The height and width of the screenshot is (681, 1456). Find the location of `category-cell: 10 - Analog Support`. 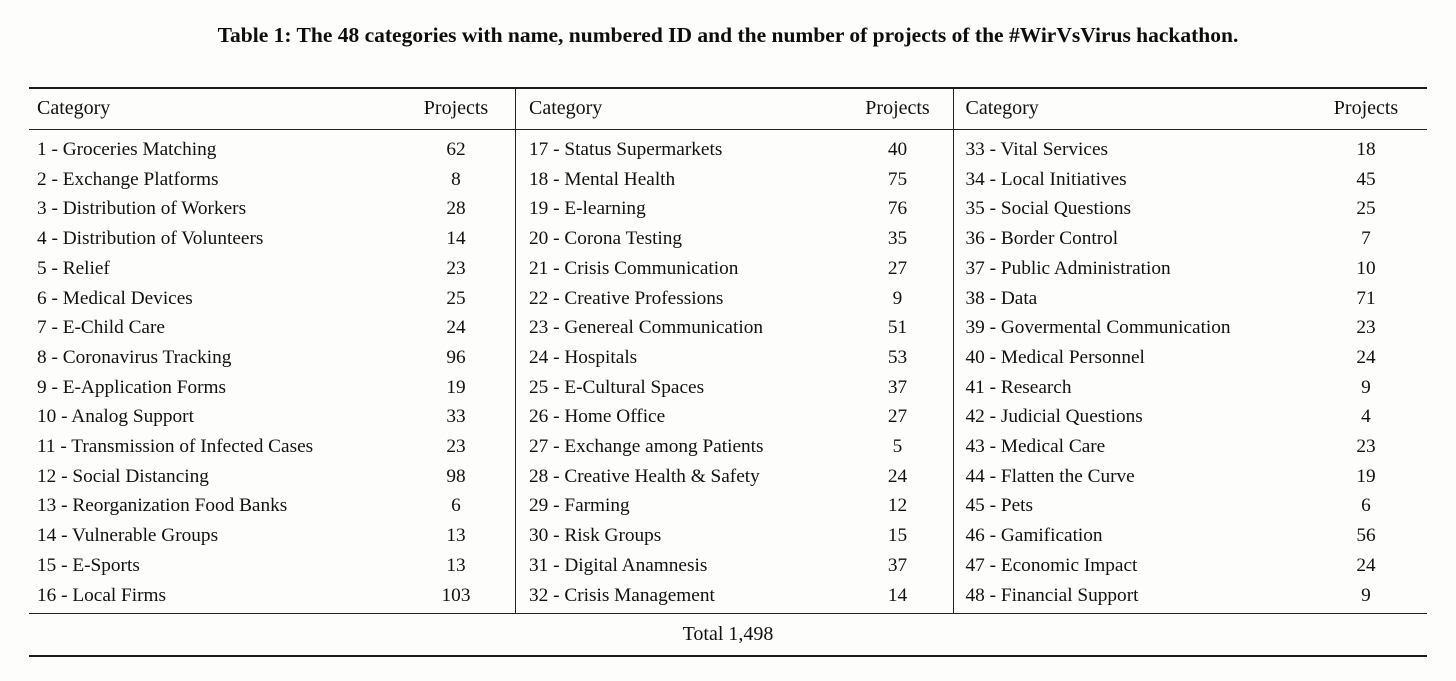

category-cell: 10 - Analog Support is located at coordinates (115, 417).